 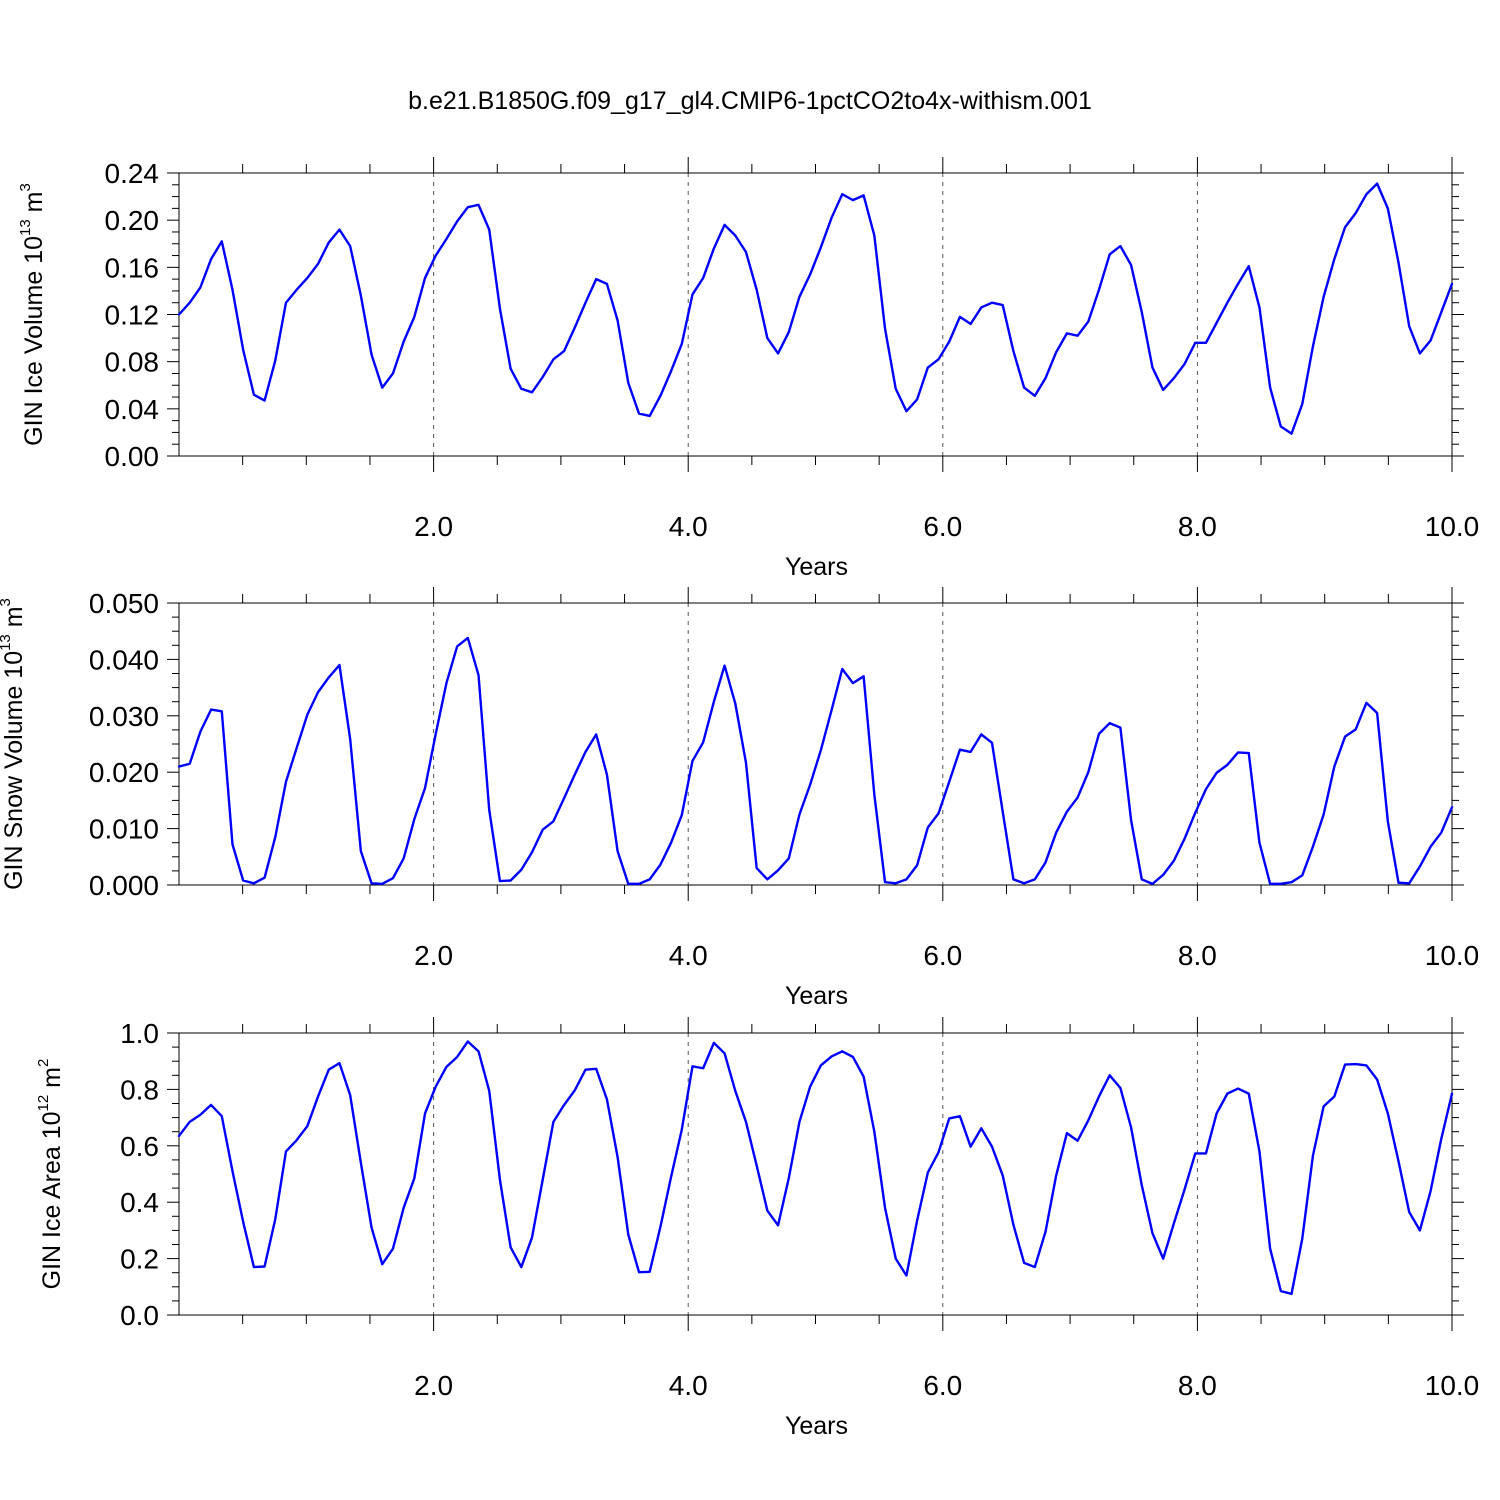 What do you see at coordinates (132, 456) in the screenshot?
I see `y-tick-label: 0.00` at bounding box center [132, 456].